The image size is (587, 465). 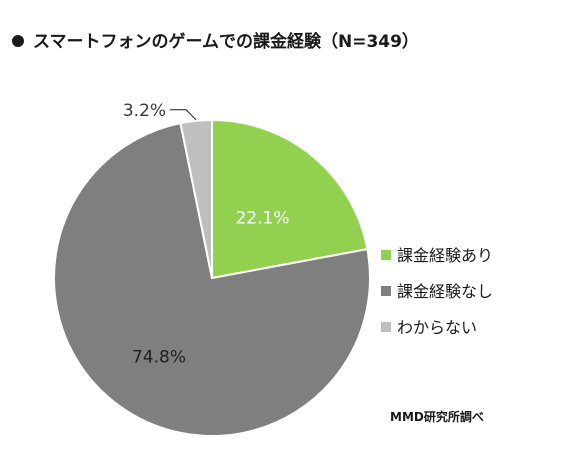 What do you see at coordinates (386, 255) in the screenshot?
I see `legend-swatch-with-purchase` at bounding box center [386, 255].